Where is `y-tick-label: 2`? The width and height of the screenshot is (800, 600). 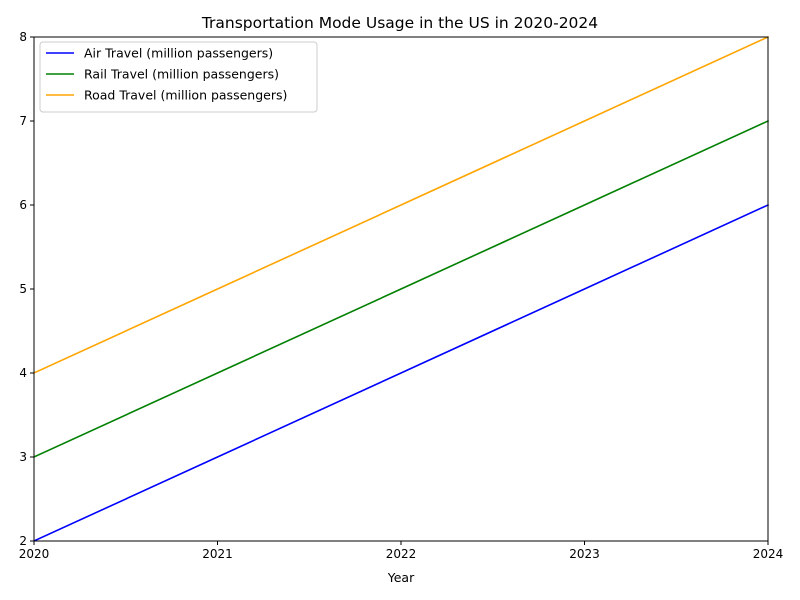 y-tick-label: 2 is located at coordinates (23, 541).